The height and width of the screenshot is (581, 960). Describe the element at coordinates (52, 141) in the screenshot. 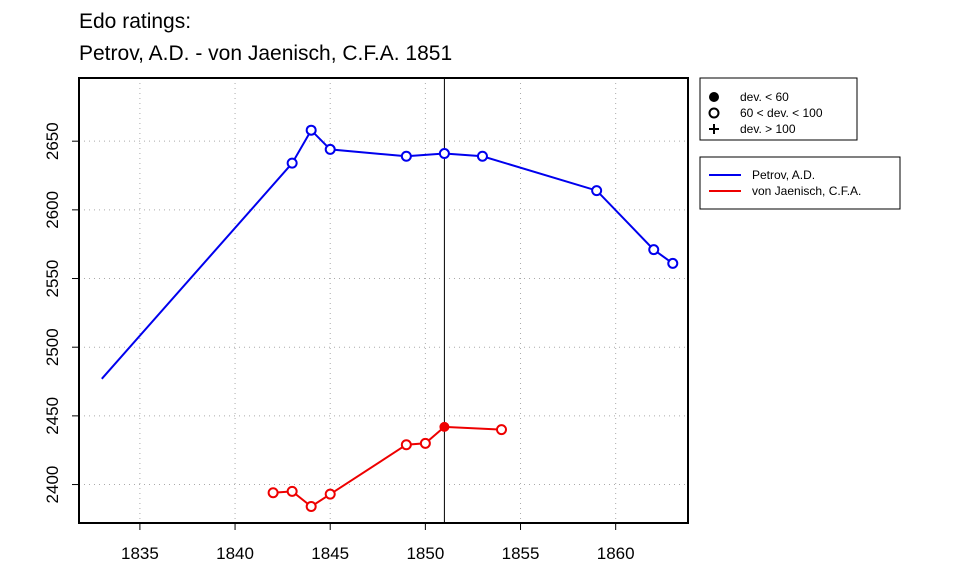

I see `y-tick-label: 2650` at that location.